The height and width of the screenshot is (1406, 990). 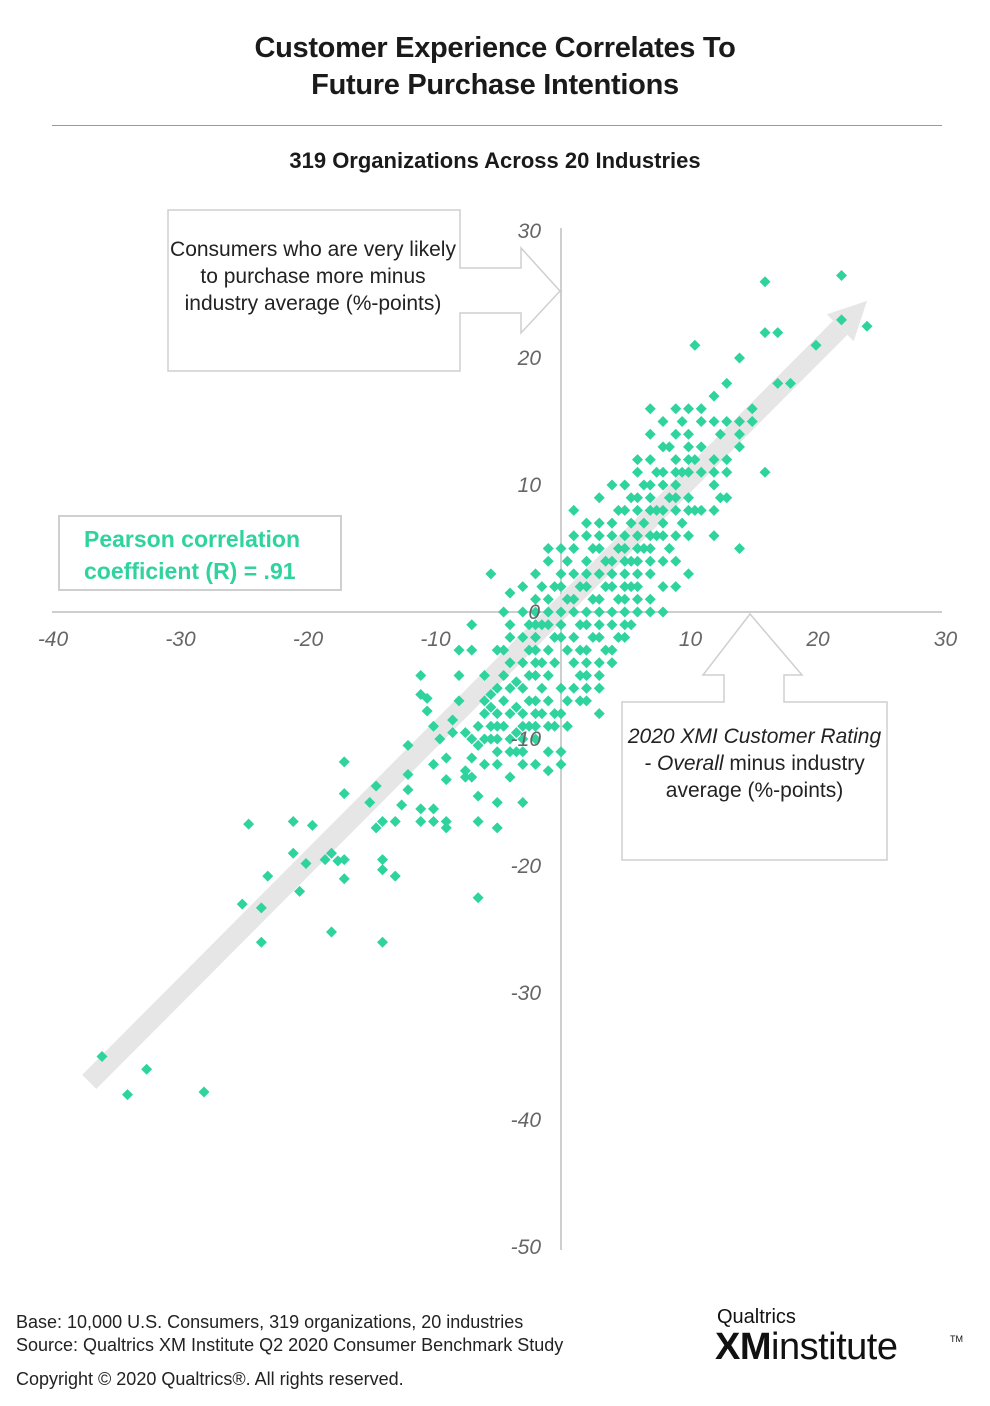 I want to click on y-tick-label: -10, so click(x=526, y=739).